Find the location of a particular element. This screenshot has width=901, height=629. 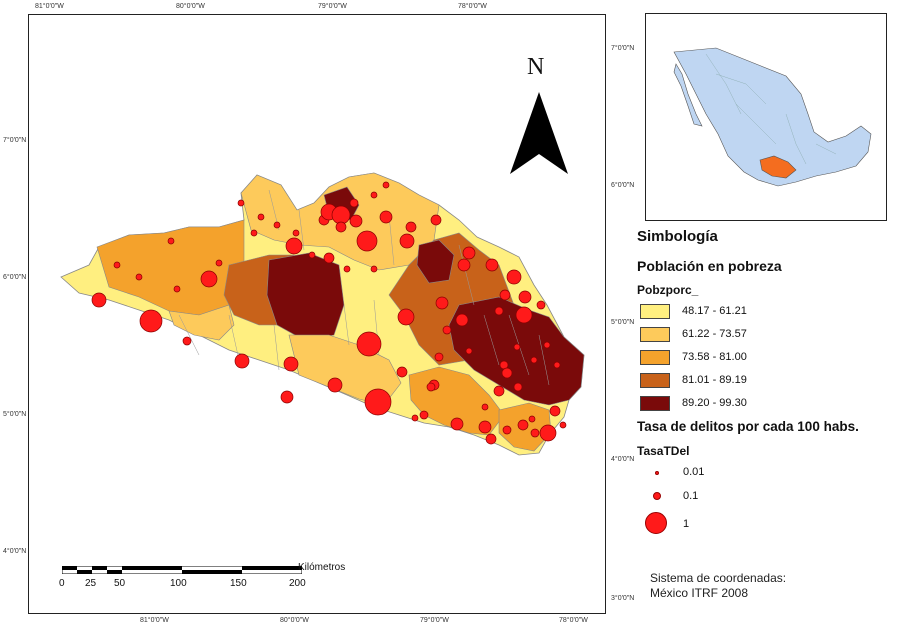

inset-map-frame is located at coordinates (766, 117).